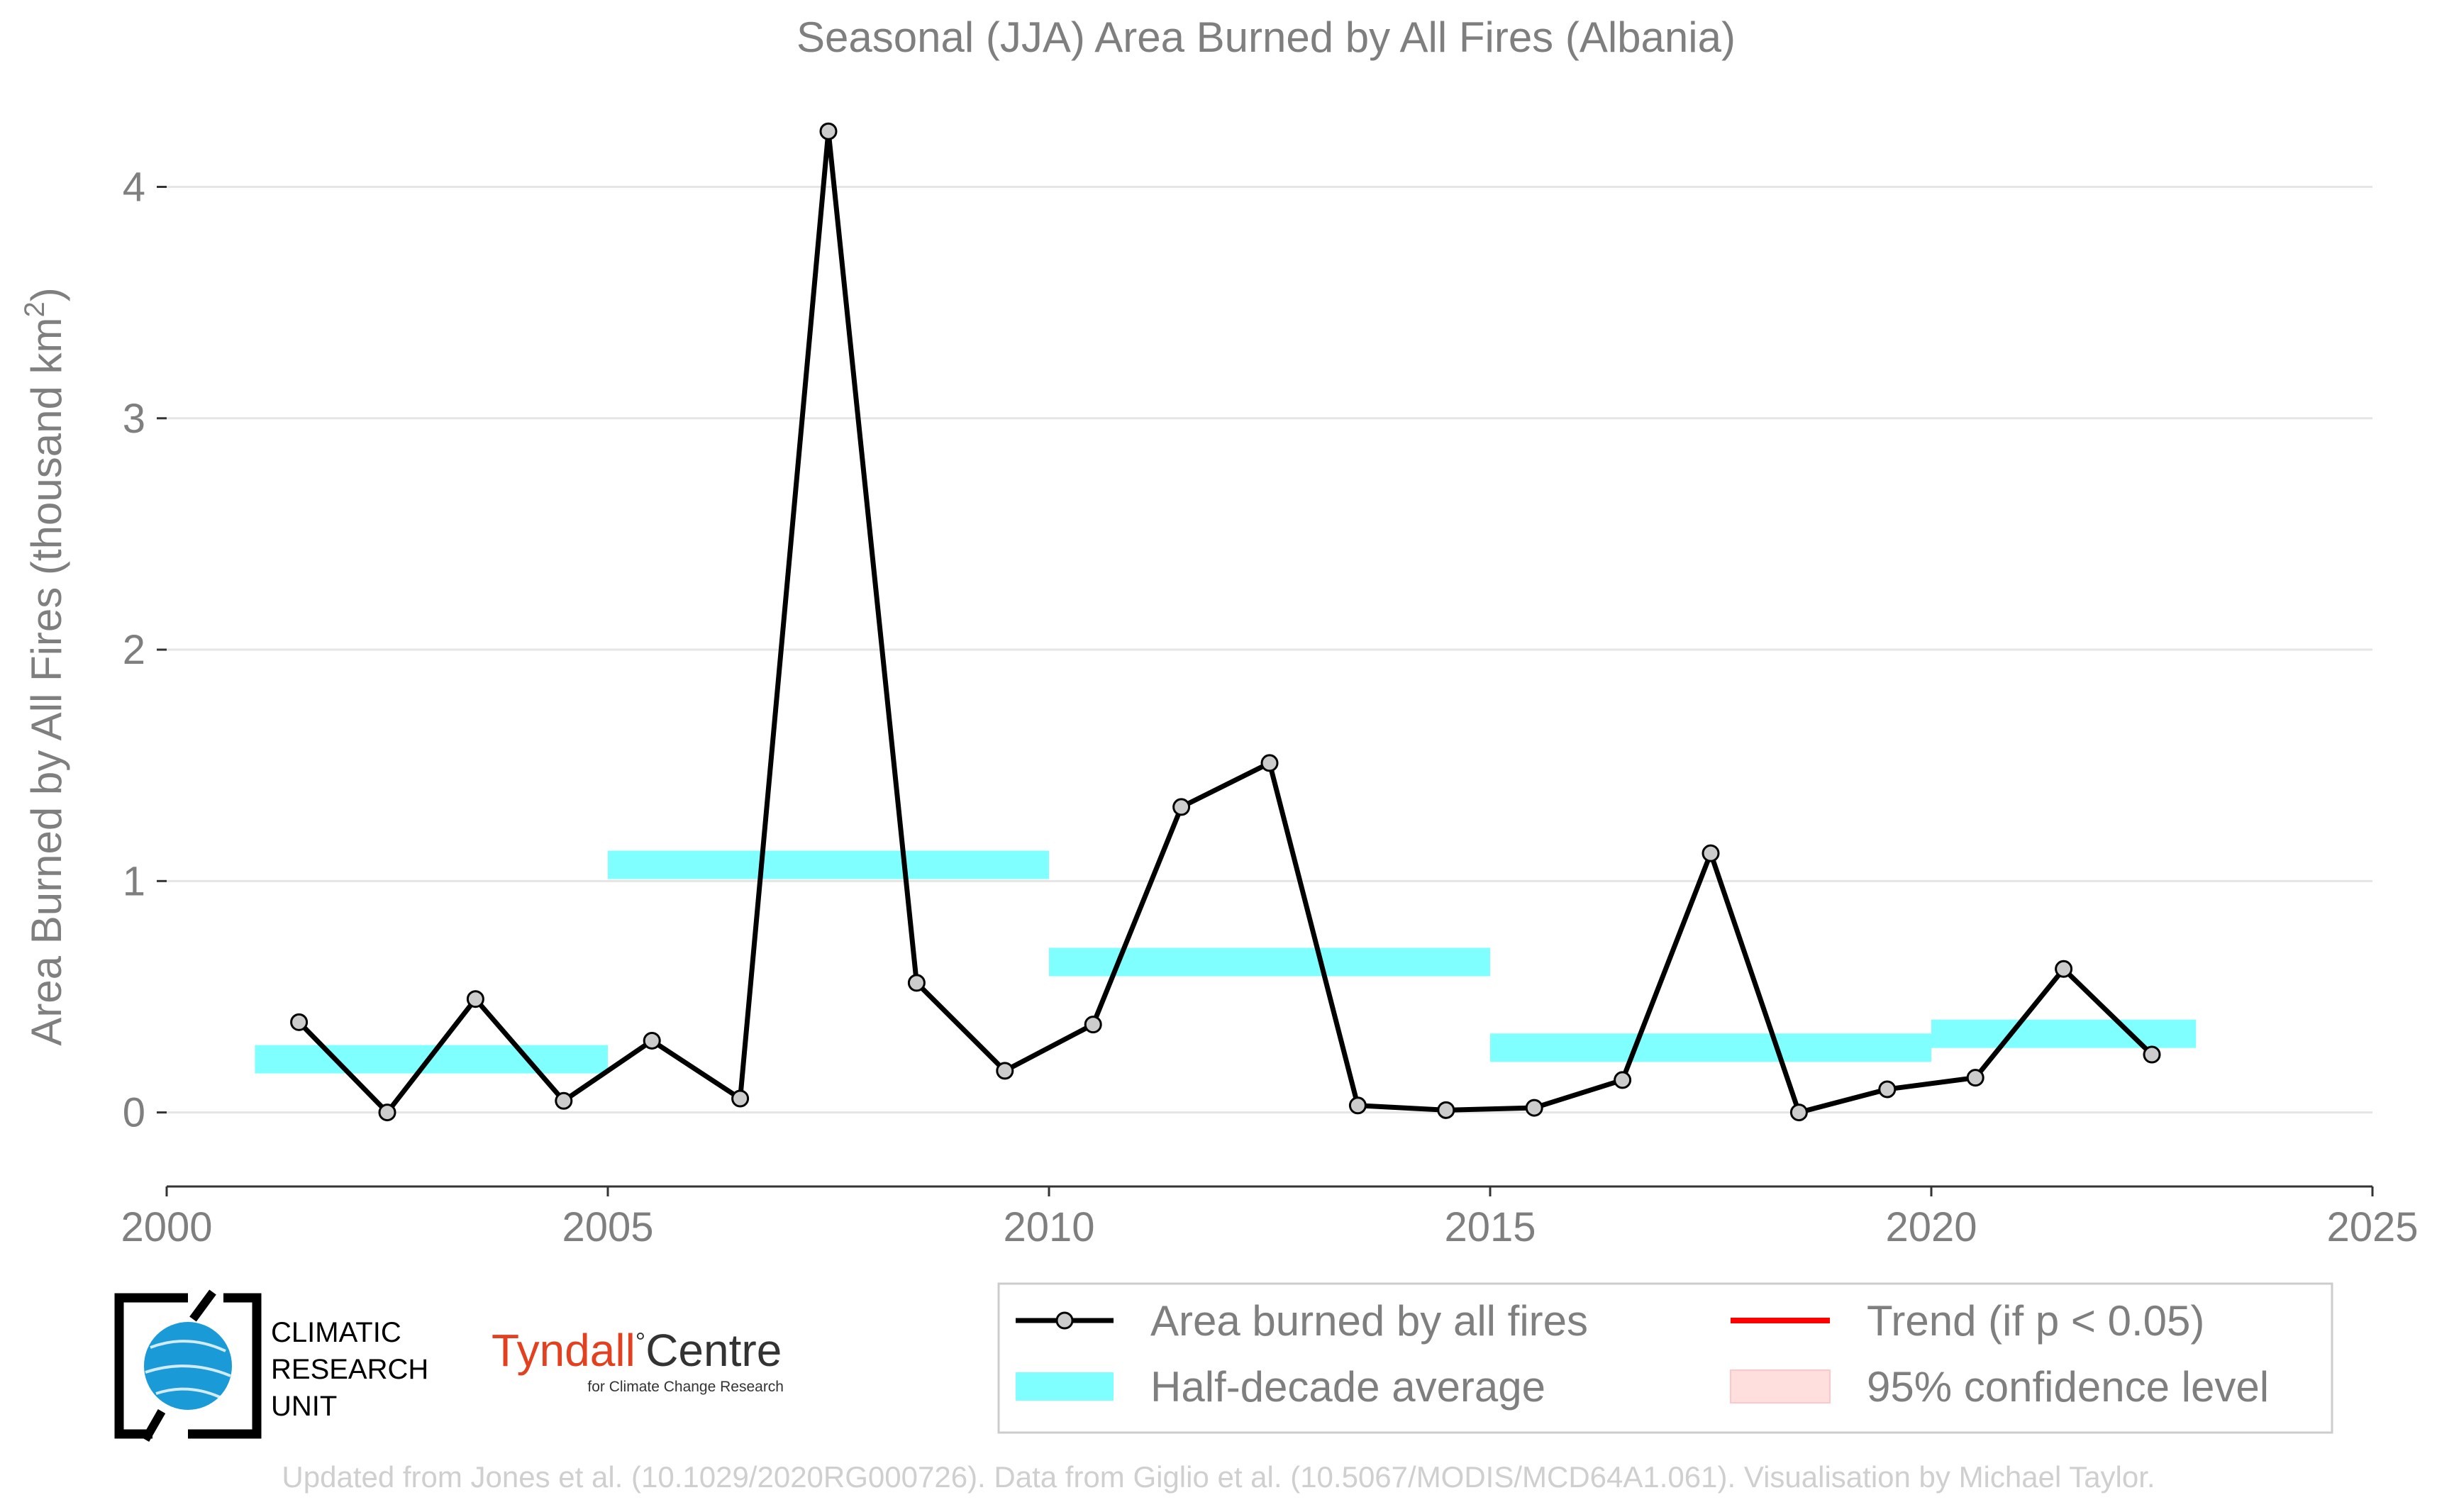 The height and width of the screenshot is (1512, 2437). Describe the element at coordinates (2372, 1227) in the screenshot. I see `x-tick-label: 2025` at that location.